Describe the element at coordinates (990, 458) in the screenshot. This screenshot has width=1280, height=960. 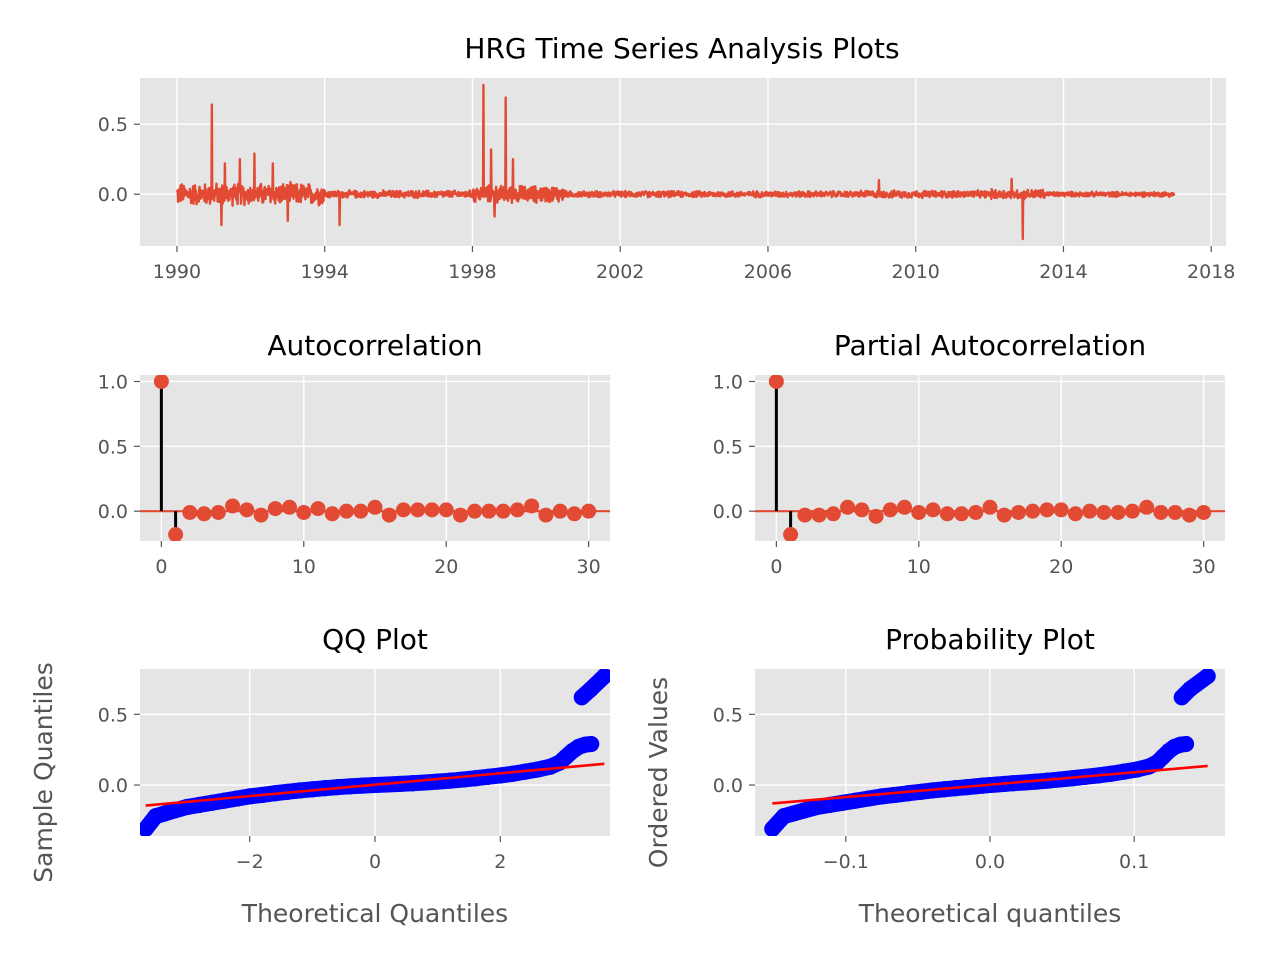
I see `pacf-marks` at that location.